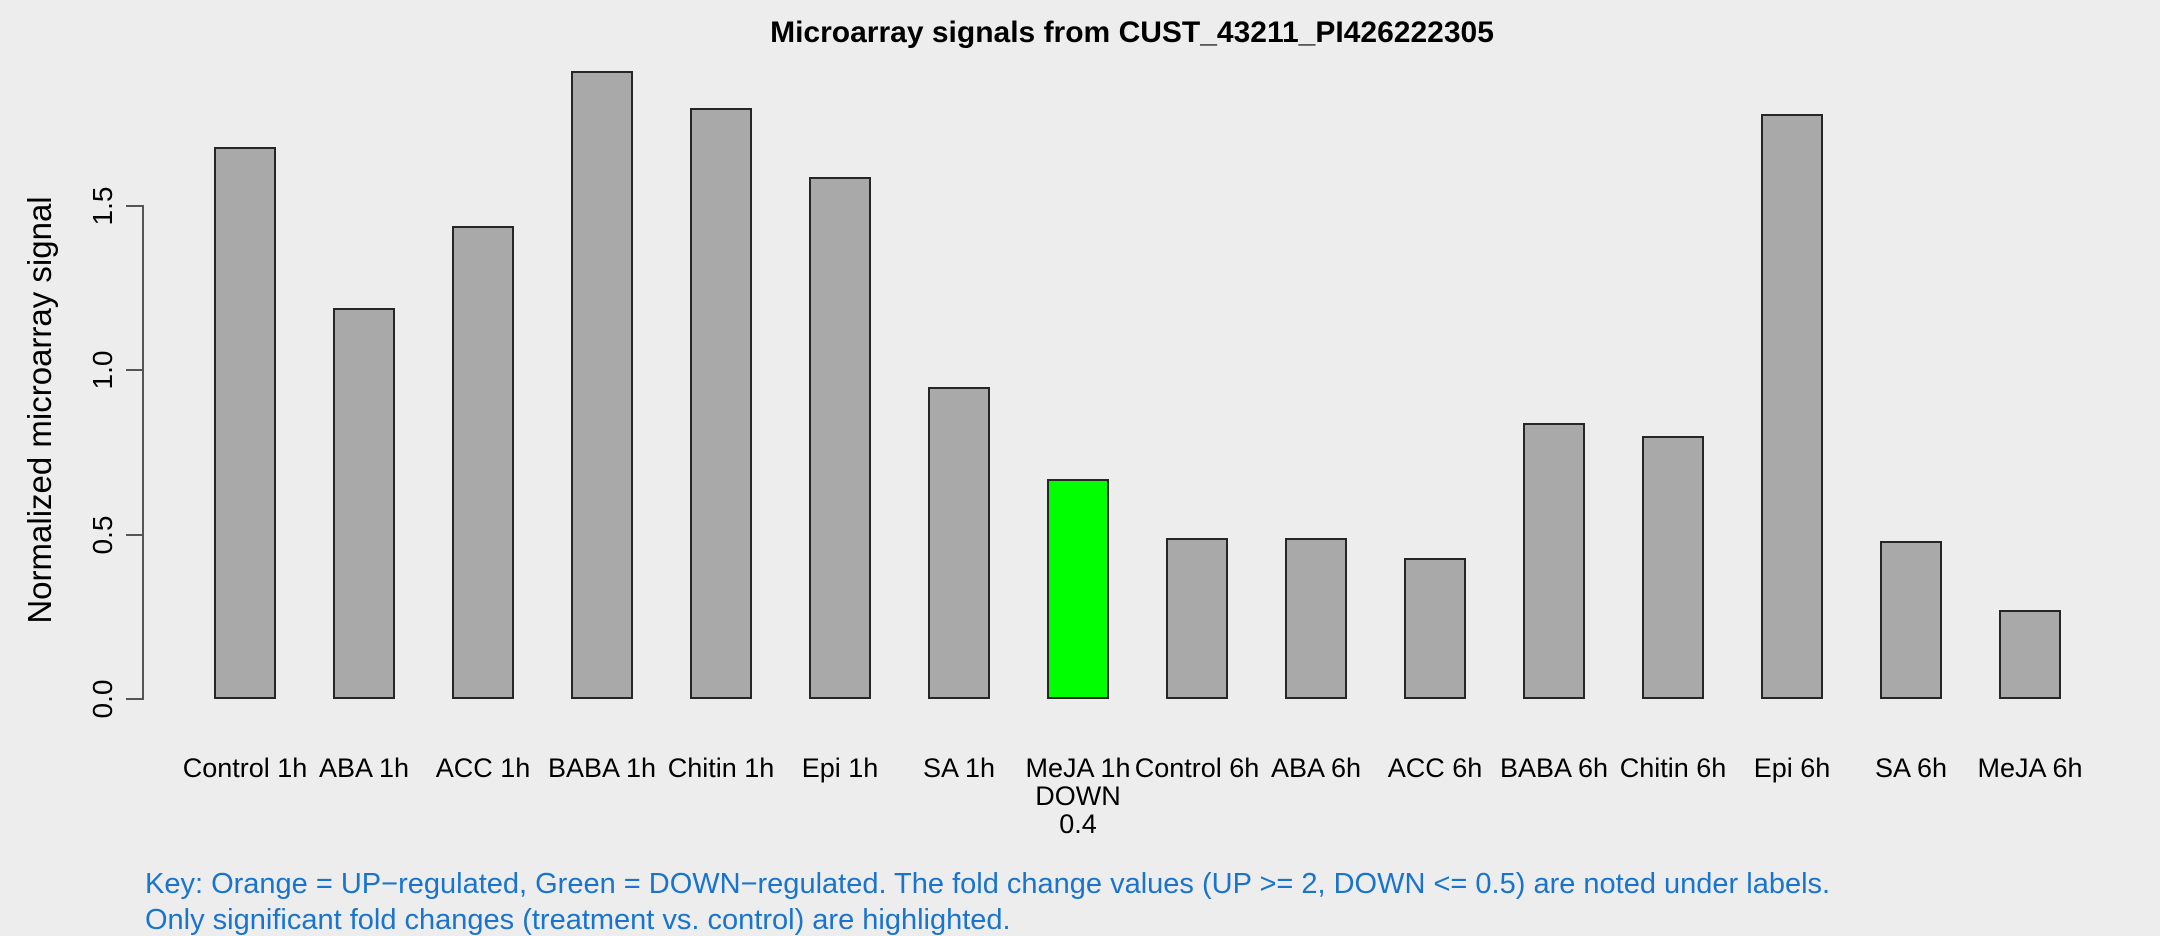  I want to click on x-label-epi-1h: Epi 1h, so click(840, 768).